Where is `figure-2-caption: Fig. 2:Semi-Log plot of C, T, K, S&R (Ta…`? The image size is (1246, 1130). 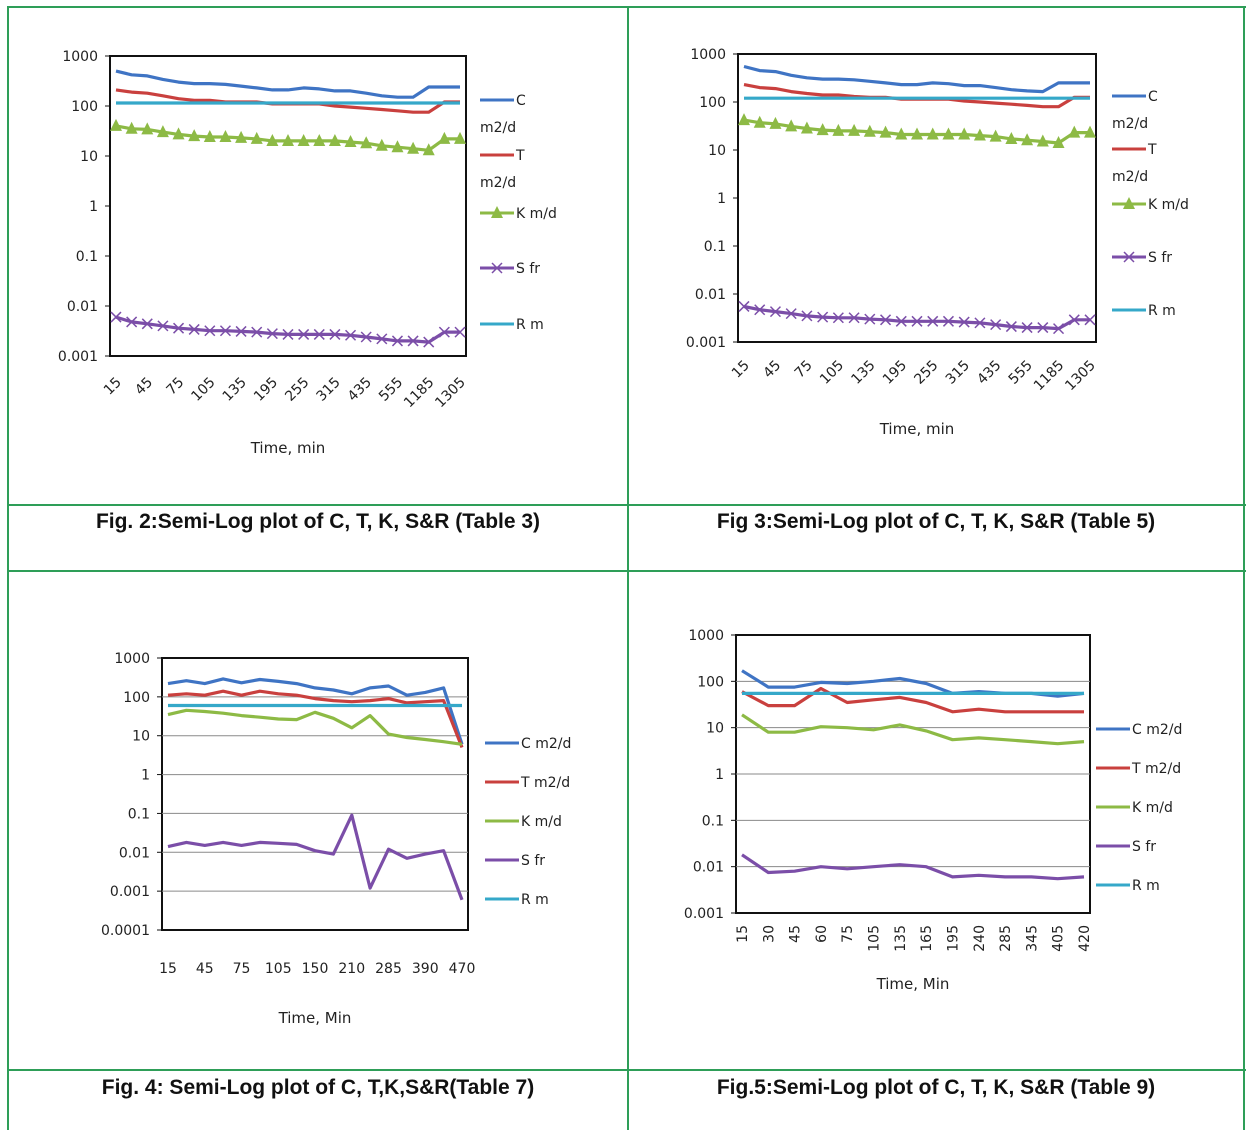
figure-2-caption: Fig. 2:Semi-Log plot of C, T, K, S&R (Ta… is located at coordinates (318, 521).